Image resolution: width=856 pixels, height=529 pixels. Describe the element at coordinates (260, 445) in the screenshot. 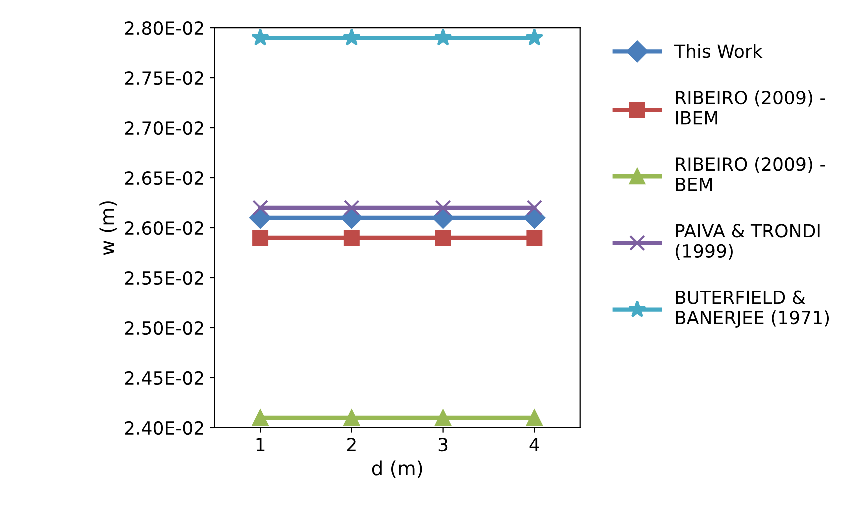

I see `x-tick-label: 1` at that location.